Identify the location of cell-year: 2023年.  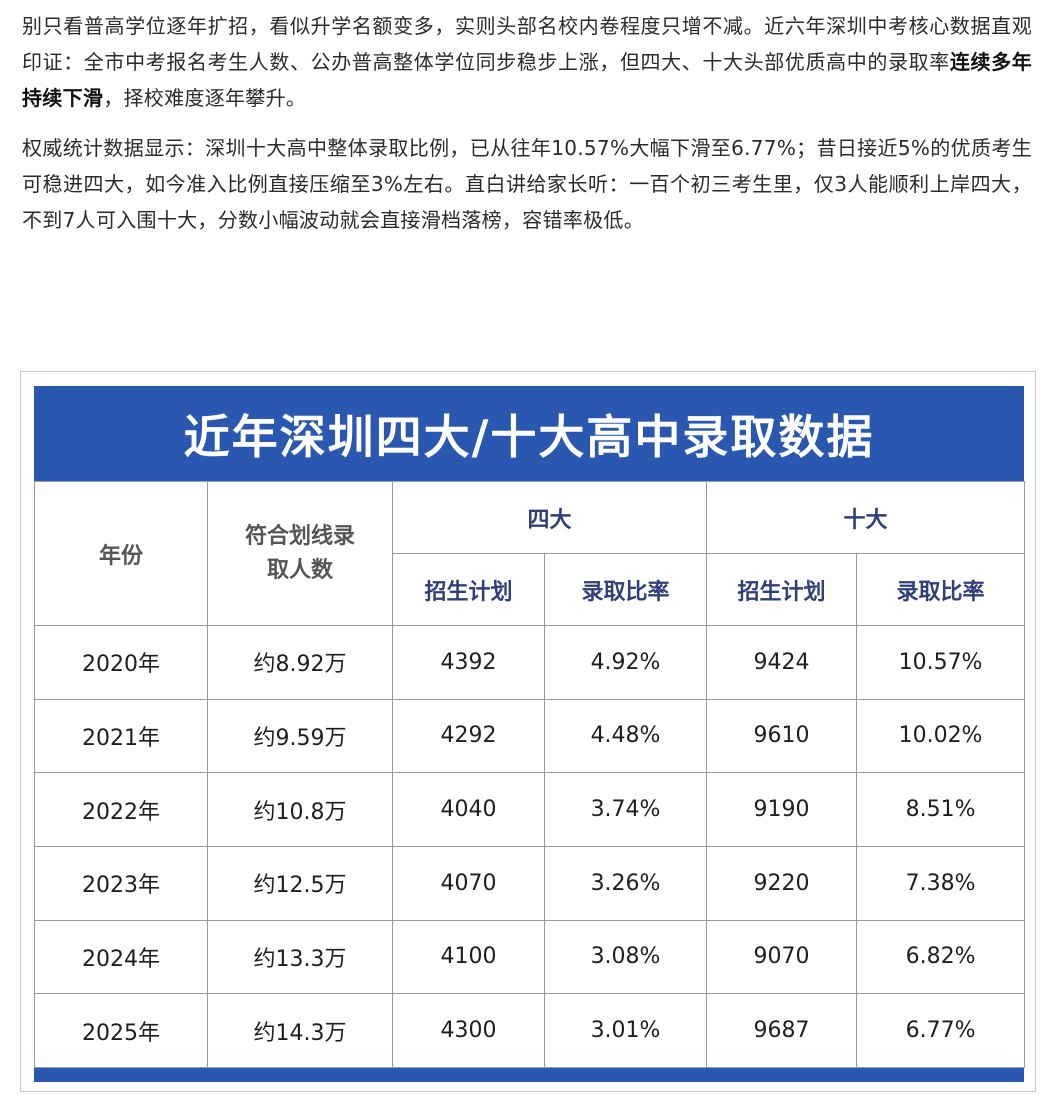
(121, 883).